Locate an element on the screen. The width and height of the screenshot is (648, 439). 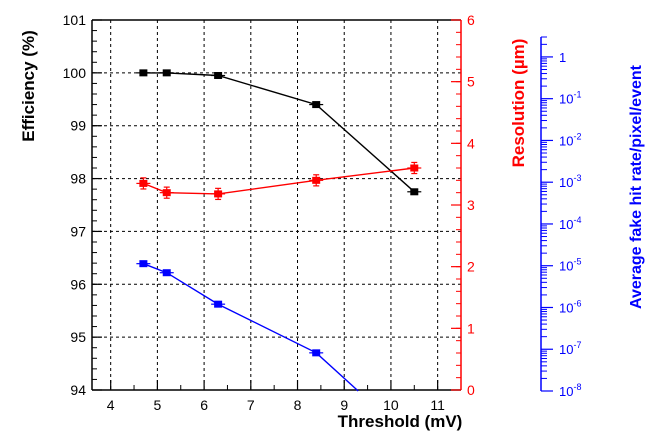
efficiency-tick-label: 99 is located at coordinates (78, 126).